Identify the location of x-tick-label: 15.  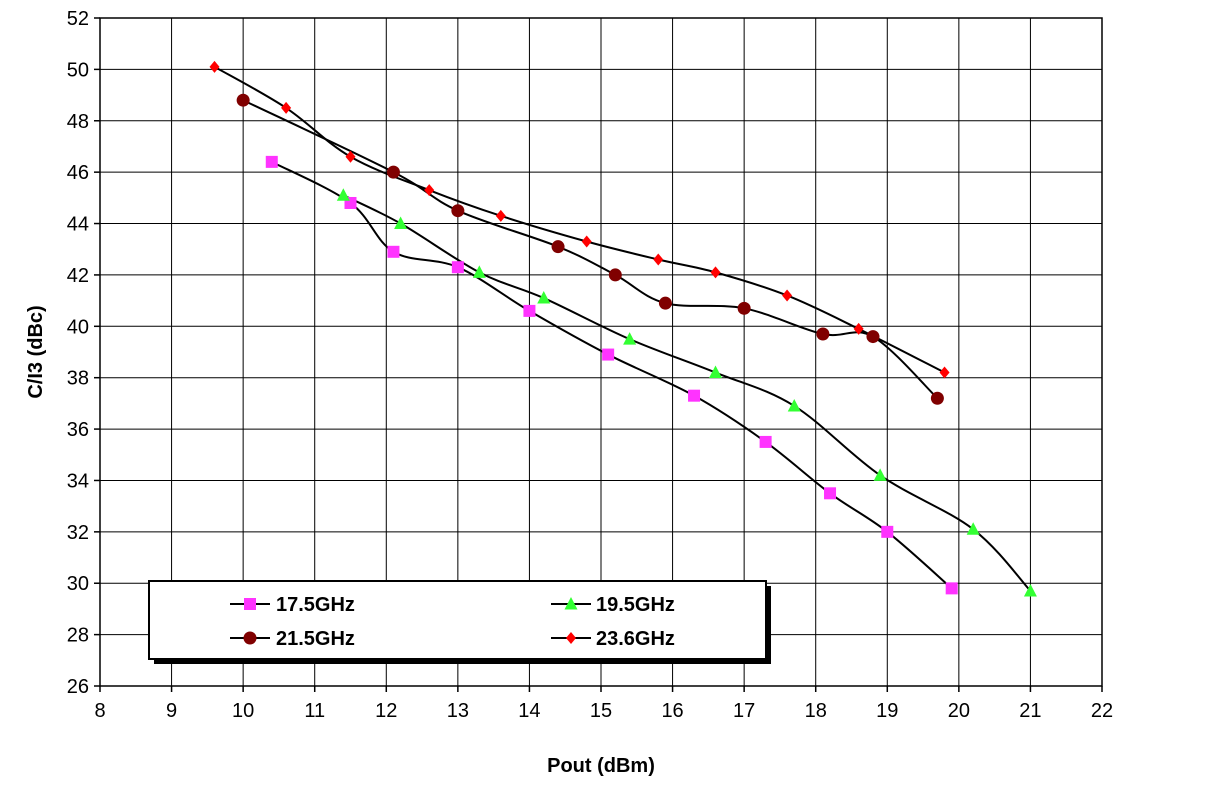
(601, 711).